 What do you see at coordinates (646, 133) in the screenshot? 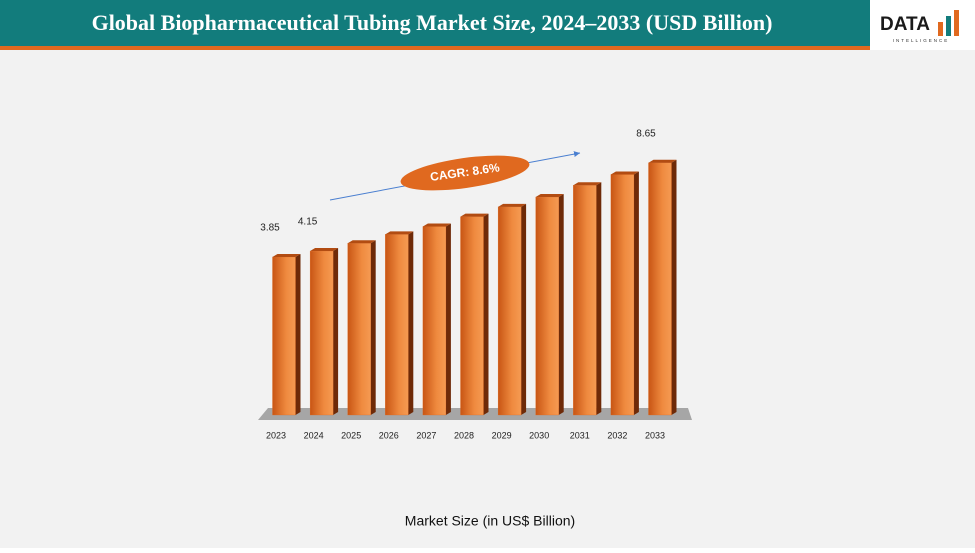
I see `data-label: 8.65` at bounding box center [646, 133].